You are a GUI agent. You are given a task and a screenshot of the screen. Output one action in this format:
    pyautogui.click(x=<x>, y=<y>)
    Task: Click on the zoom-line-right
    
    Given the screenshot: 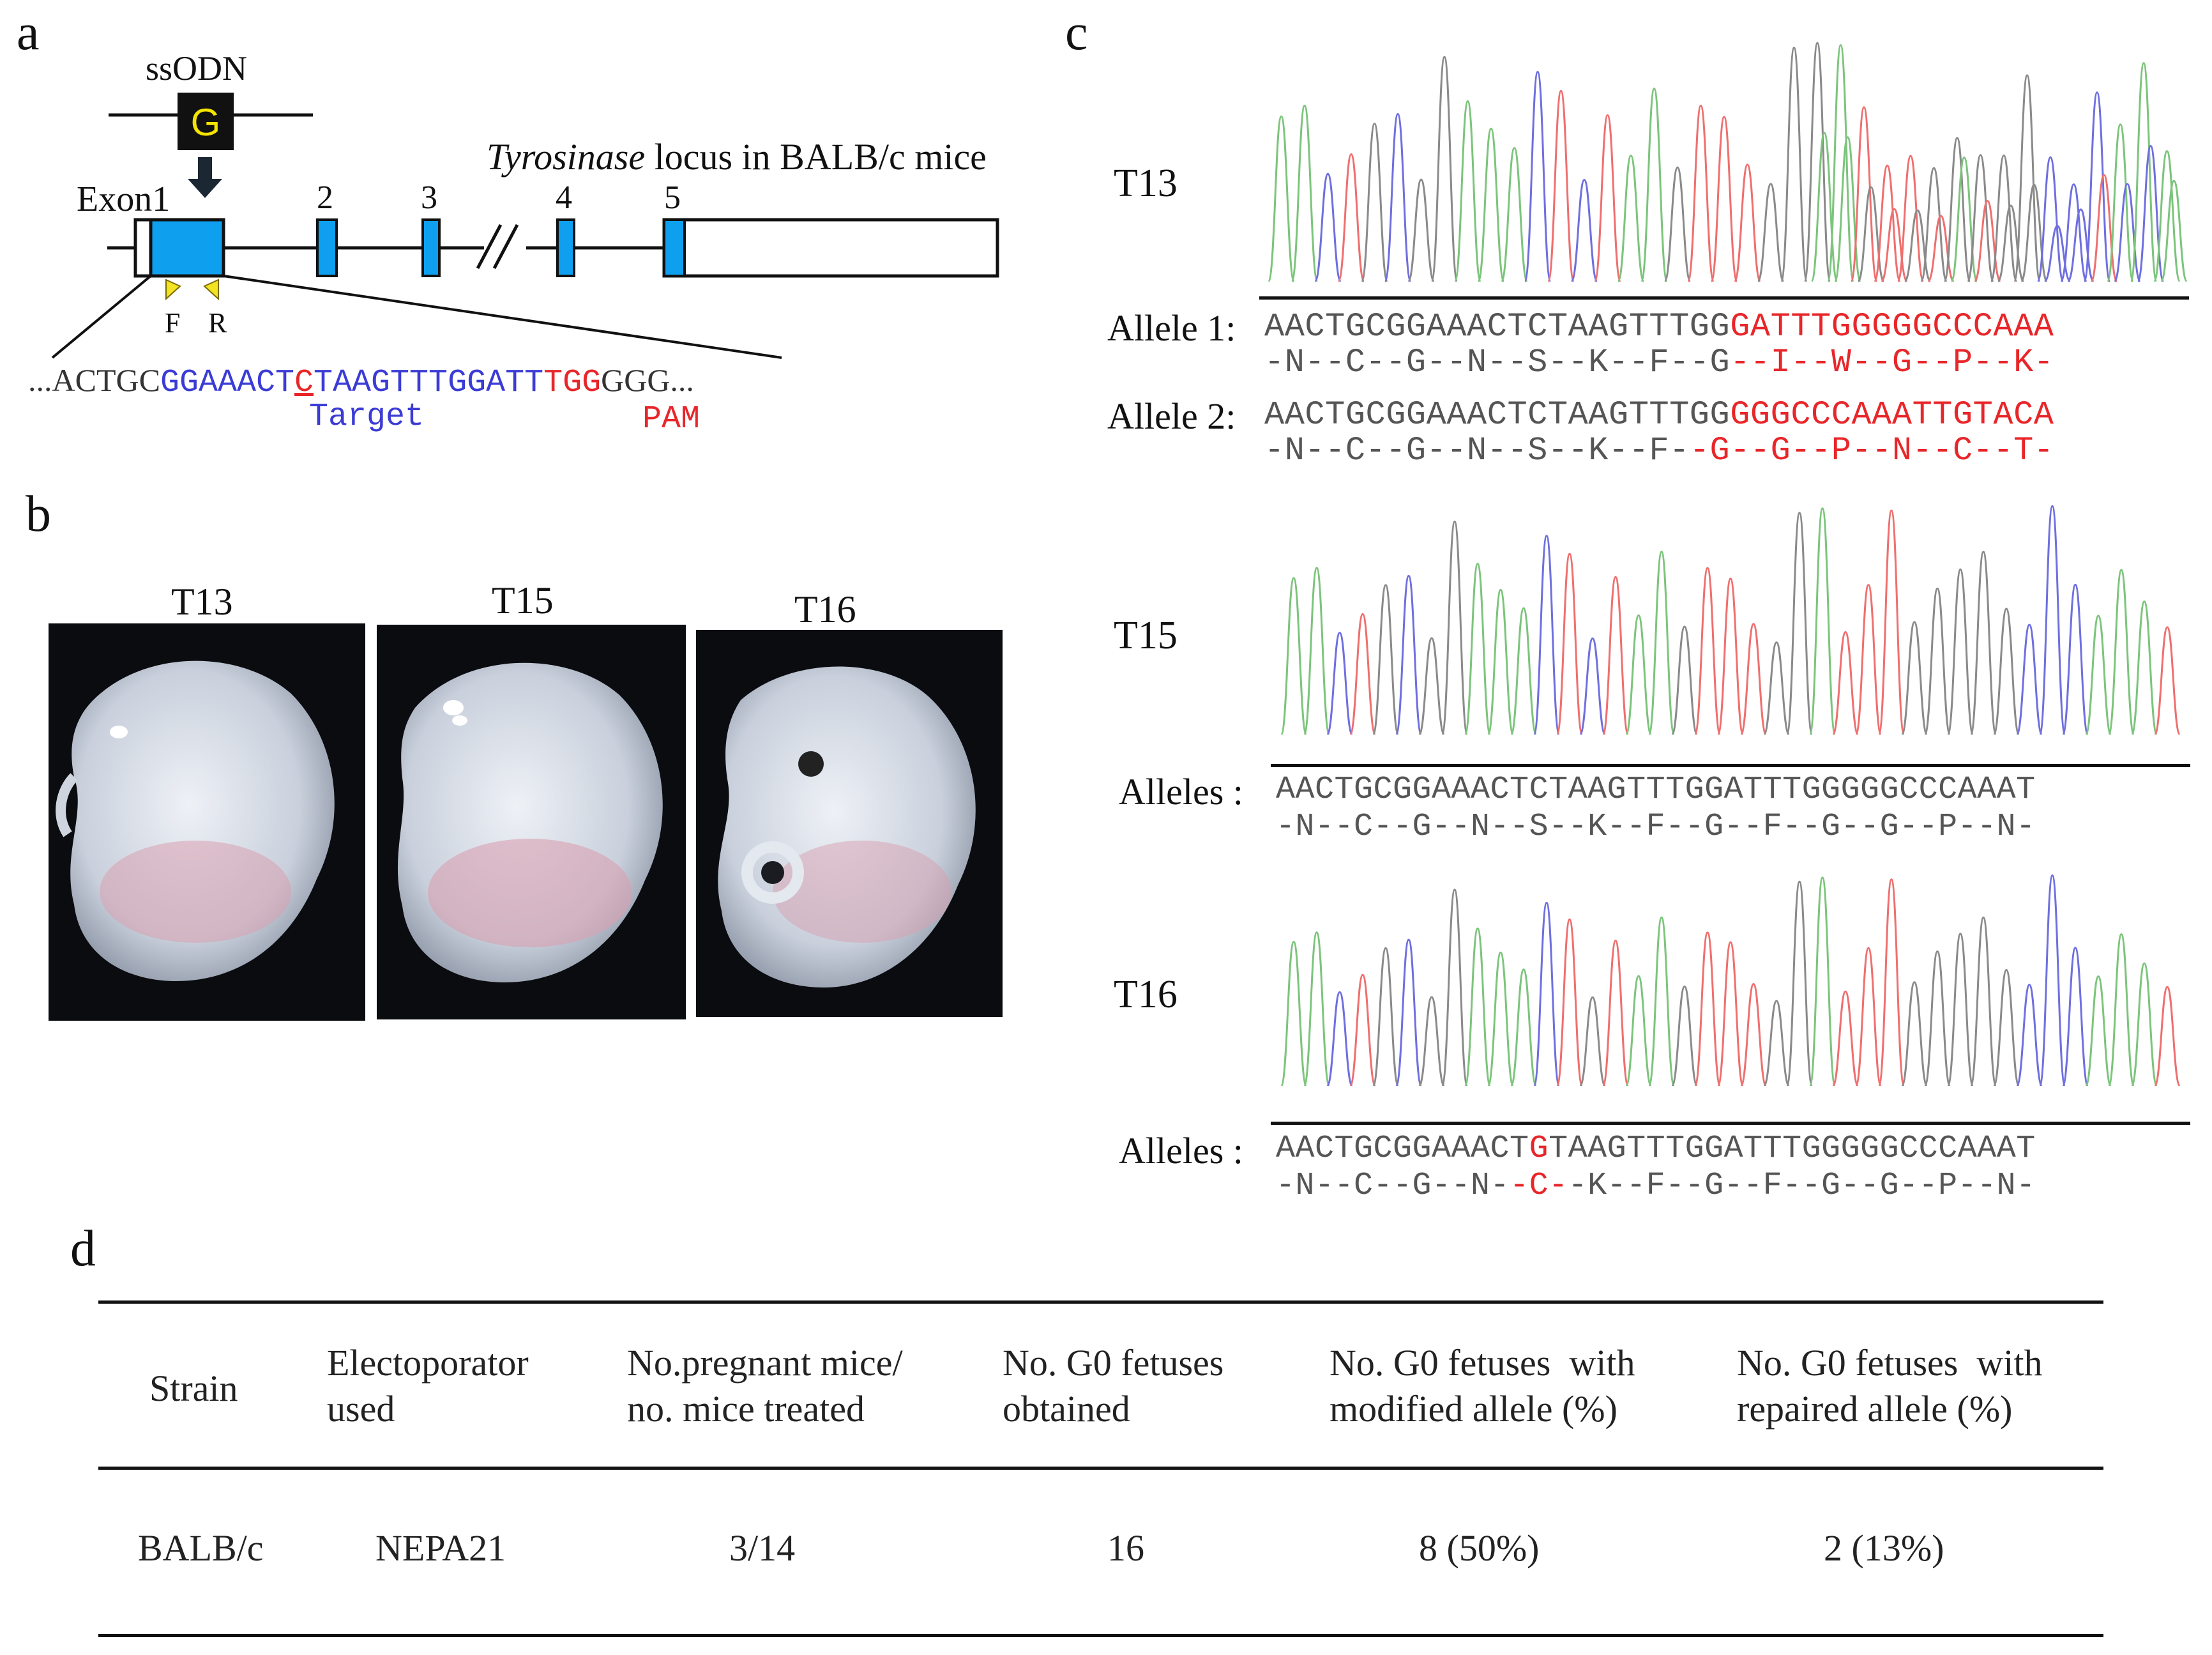 What is the action you would take?
    pyautogui.click(x=503, y=317)
    